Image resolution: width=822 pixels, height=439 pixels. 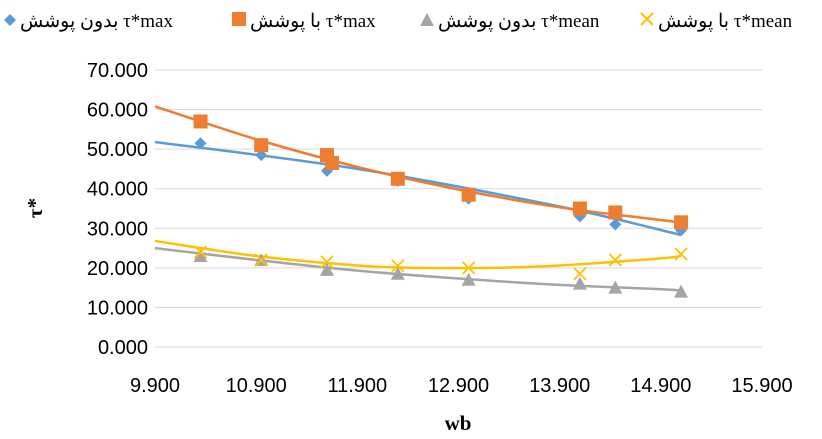 I want to click on y-tick-label: 20.000, so click(x=117, y=269).